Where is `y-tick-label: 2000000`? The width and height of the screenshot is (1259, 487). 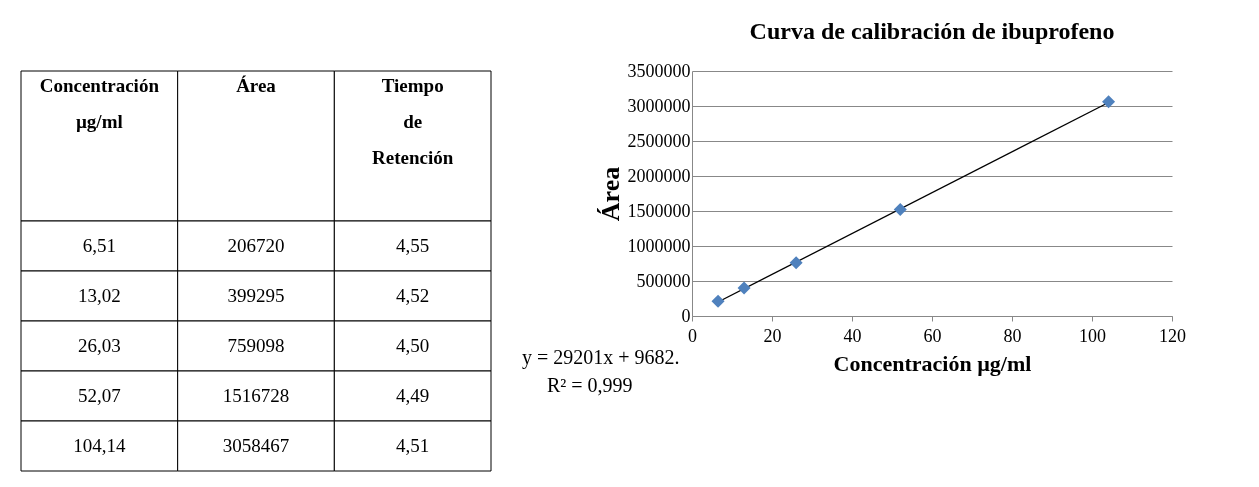 y-tick-label: 2000000 is located at coordinates (659, 175).